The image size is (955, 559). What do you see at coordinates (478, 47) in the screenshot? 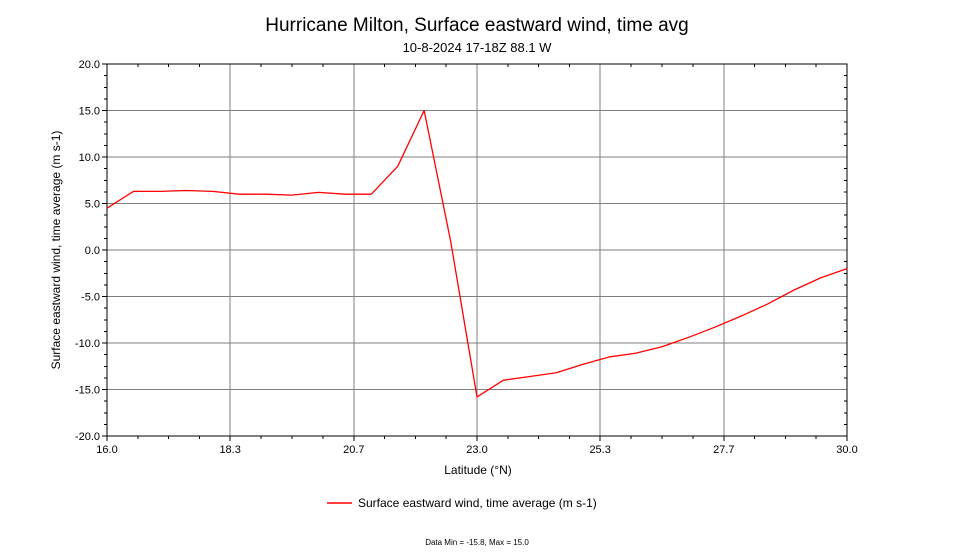
I see `chart-subtitle: 10-8-2024 17-18Z 88.1 W` at bounding box center [478, 47].